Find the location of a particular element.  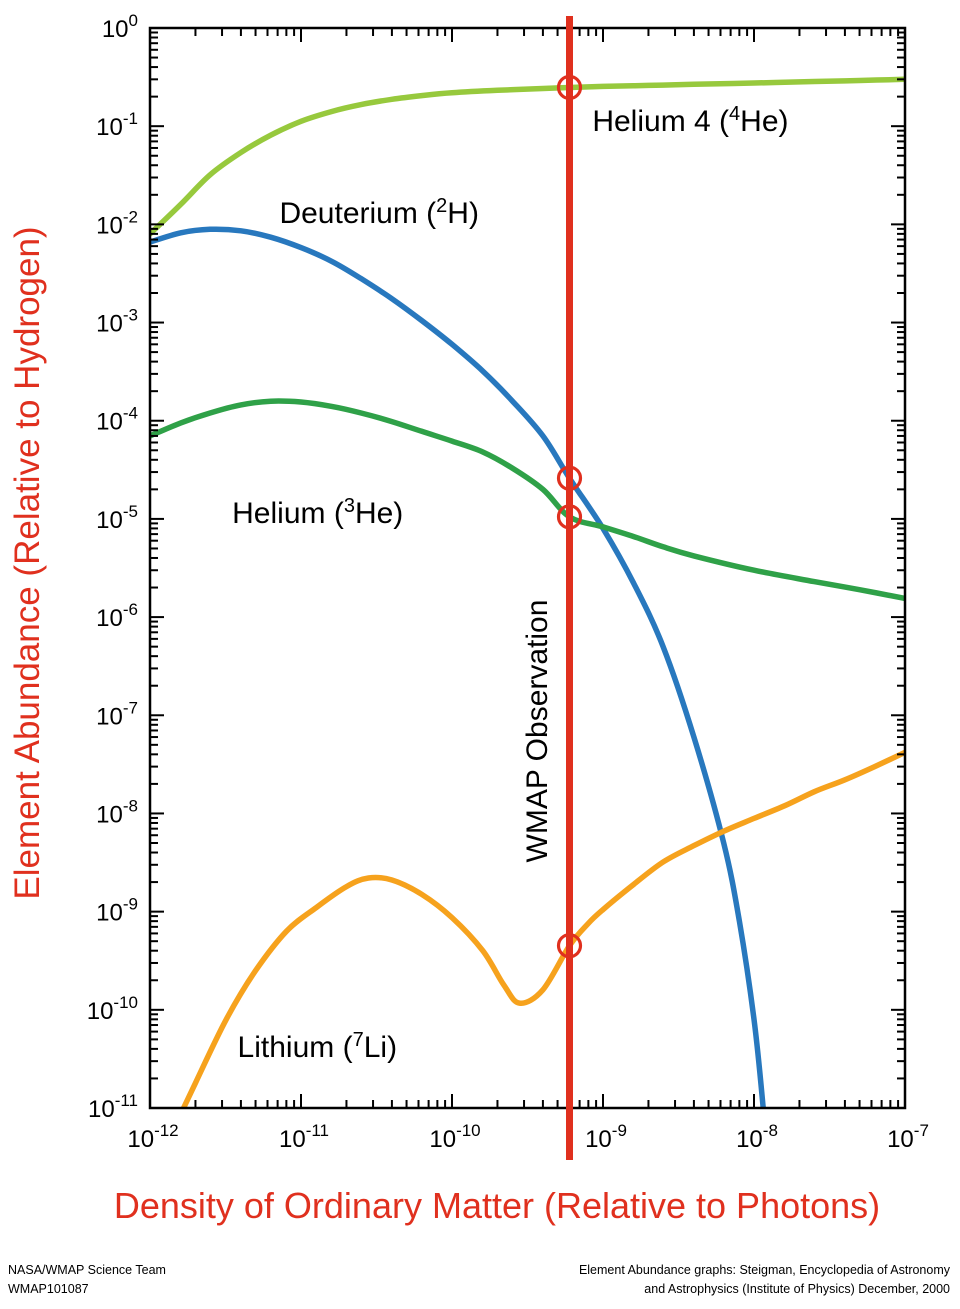

y-tick-label: 10⁰ is located at coordinates (120, 27).